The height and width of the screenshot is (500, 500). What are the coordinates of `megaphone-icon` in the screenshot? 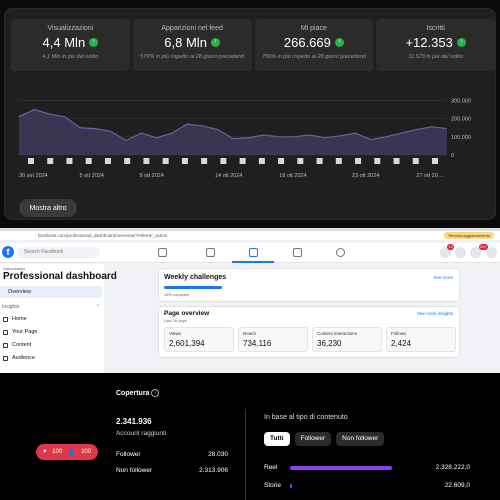 It's located at (297, 252).